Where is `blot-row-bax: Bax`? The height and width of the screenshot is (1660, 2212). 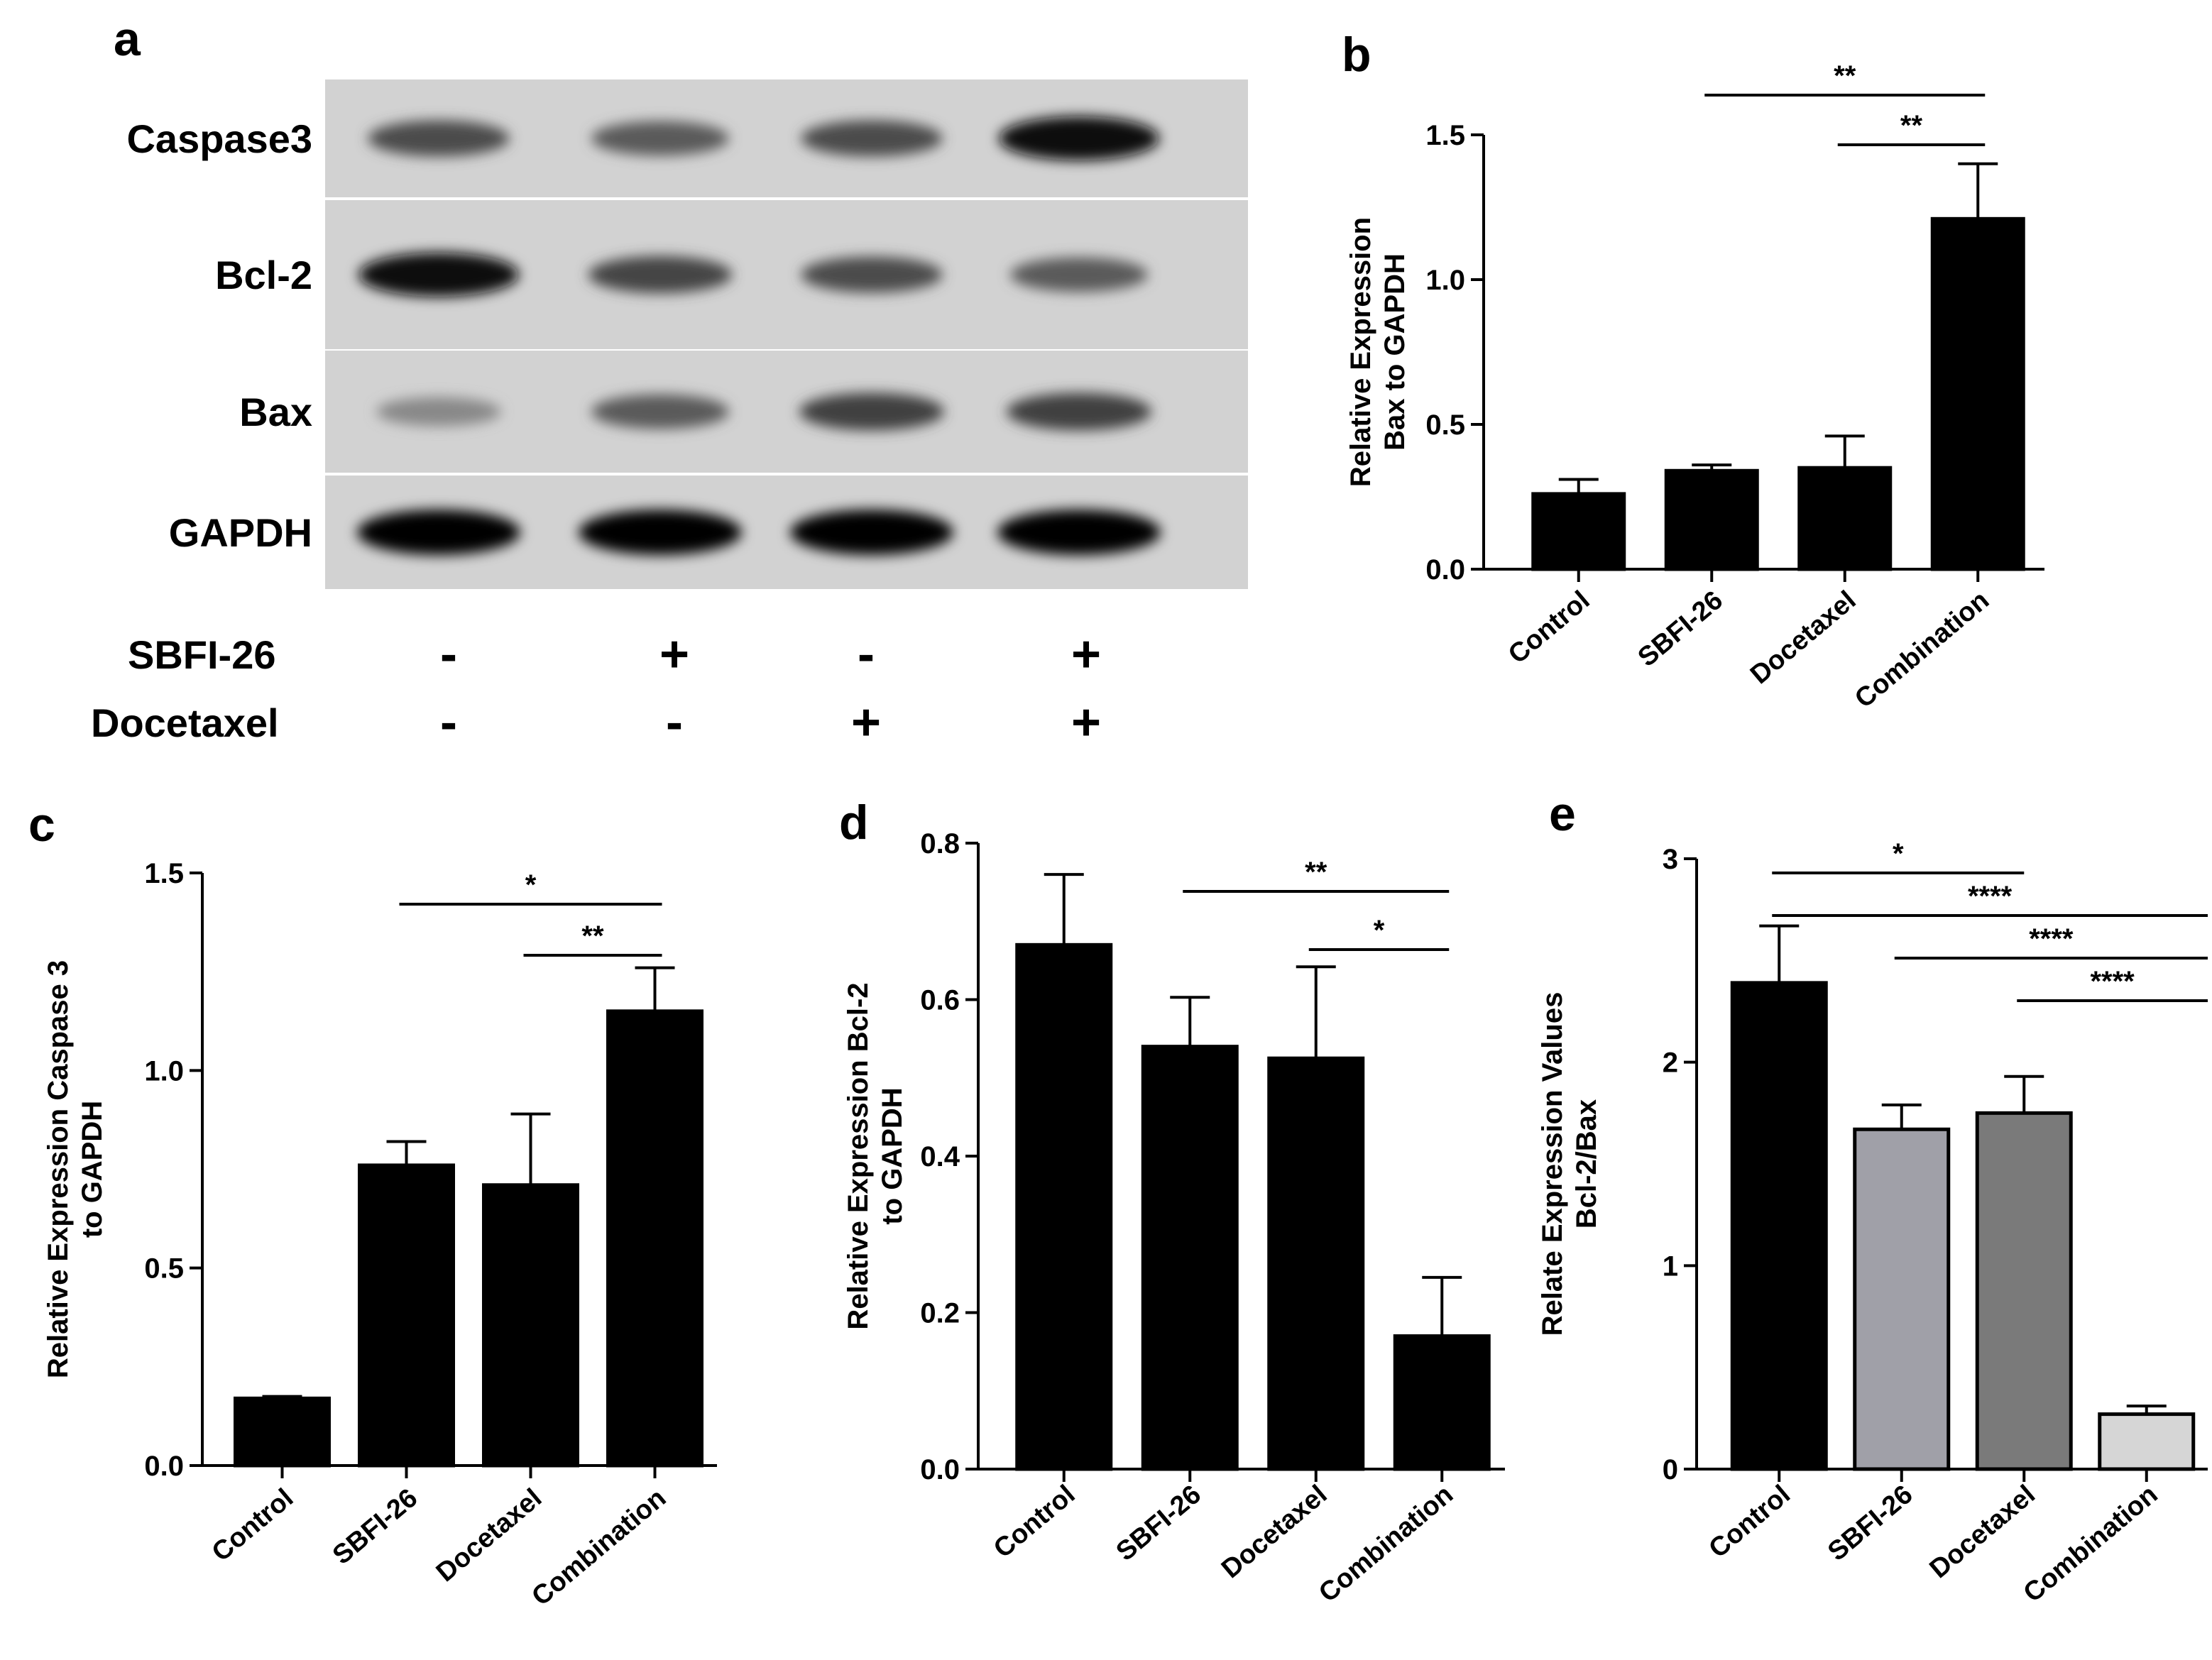
blot-row-bax: Bax is located at coordinates (743, 412).